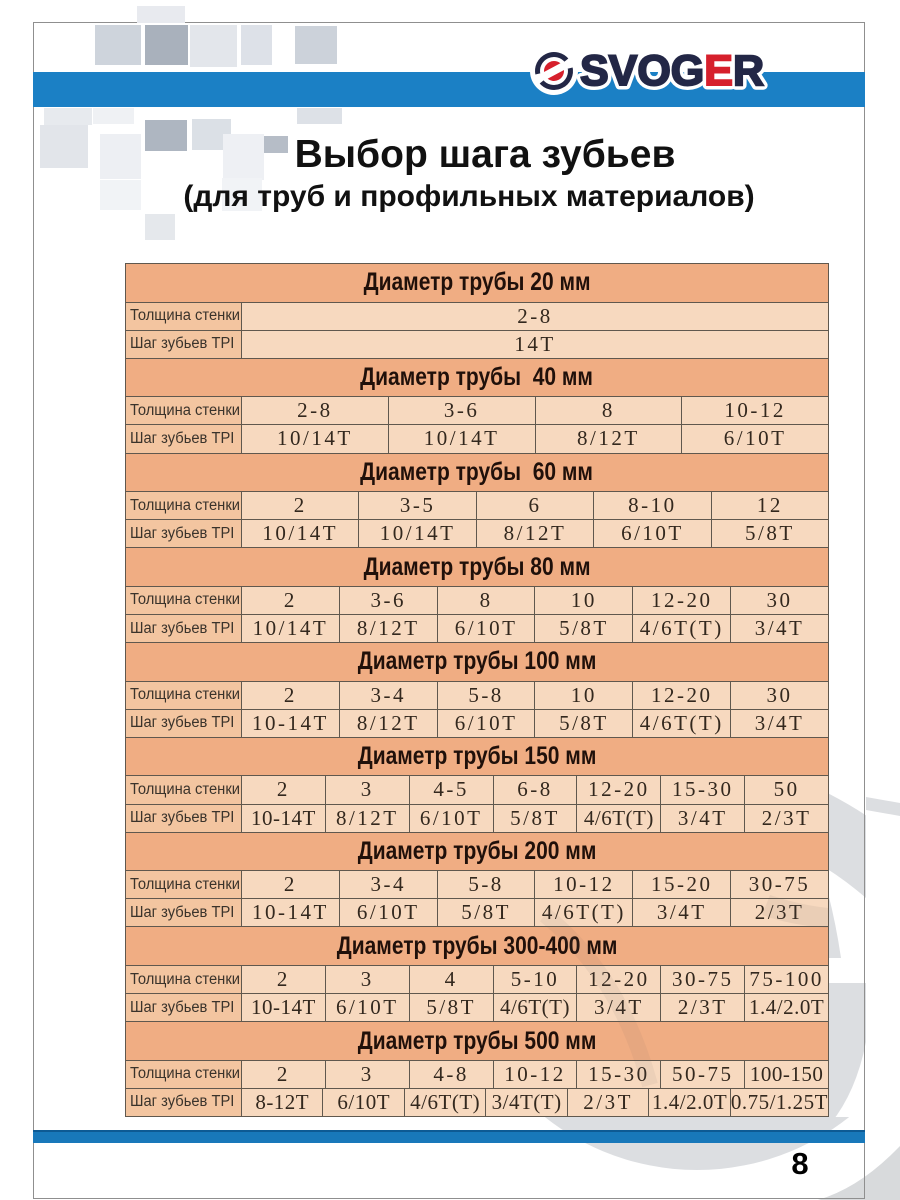  I want to click on svg-text: SVOGER, so click(672, 71).